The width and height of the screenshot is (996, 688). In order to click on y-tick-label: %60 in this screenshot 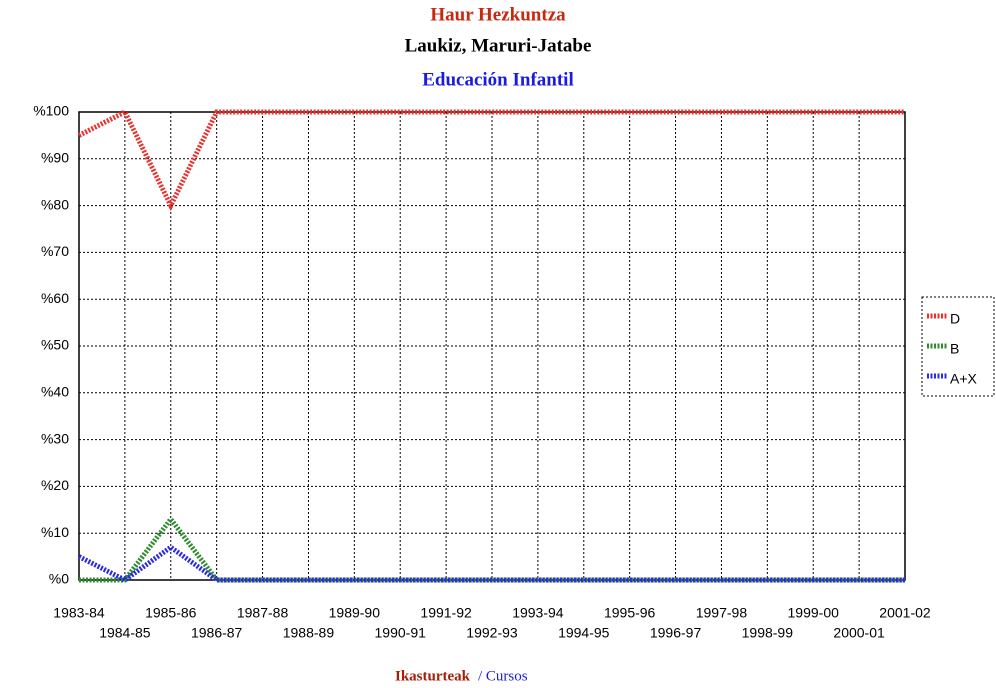, I will do `click(55, 298)`.